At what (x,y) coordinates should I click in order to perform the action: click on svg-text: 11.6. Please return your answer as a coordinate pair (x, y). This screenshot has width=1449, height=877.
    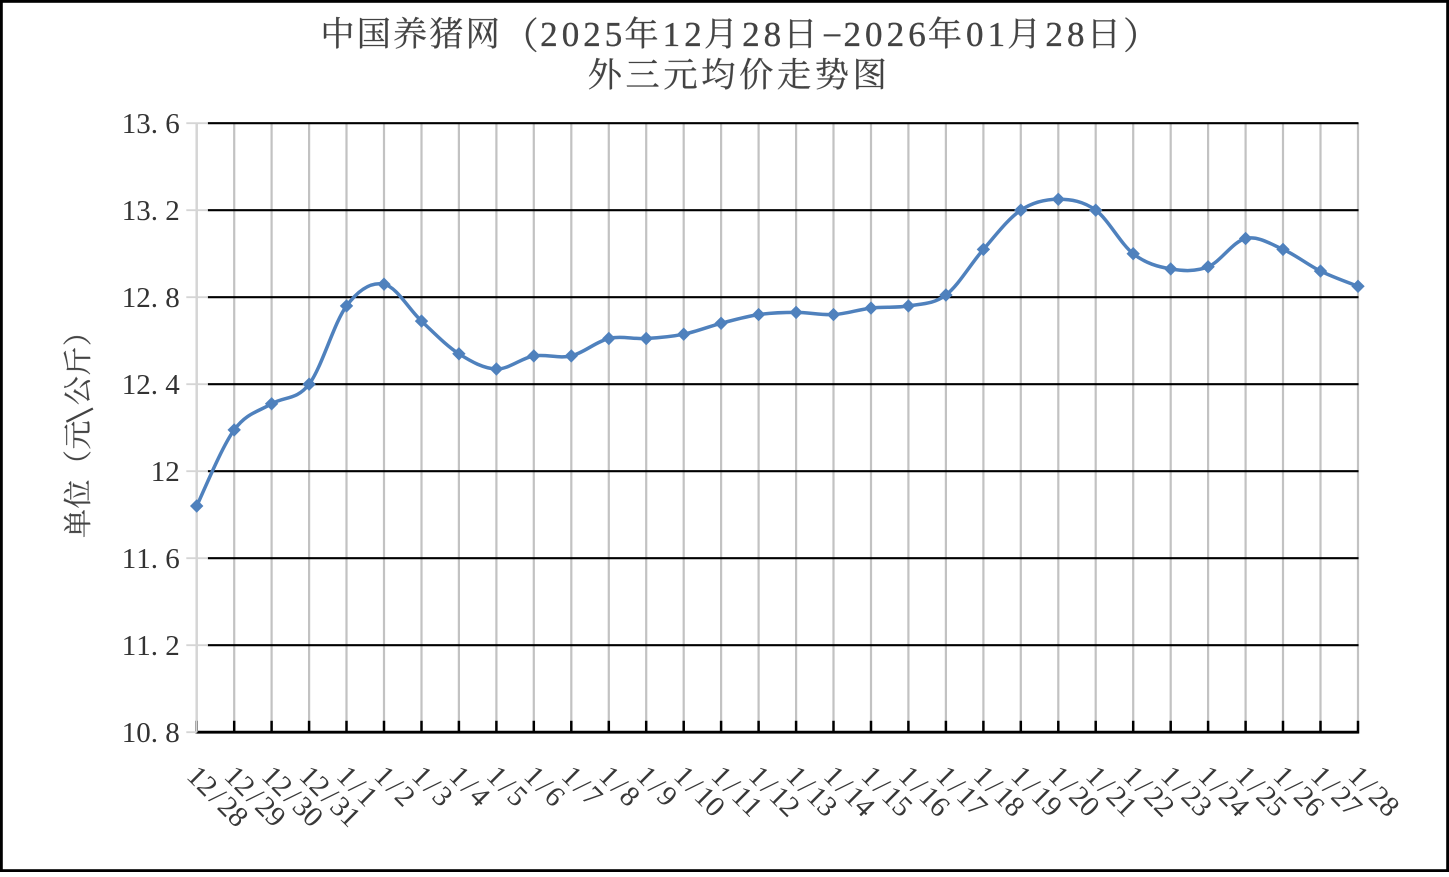
    Looking at the image, I should click on (151, 559).